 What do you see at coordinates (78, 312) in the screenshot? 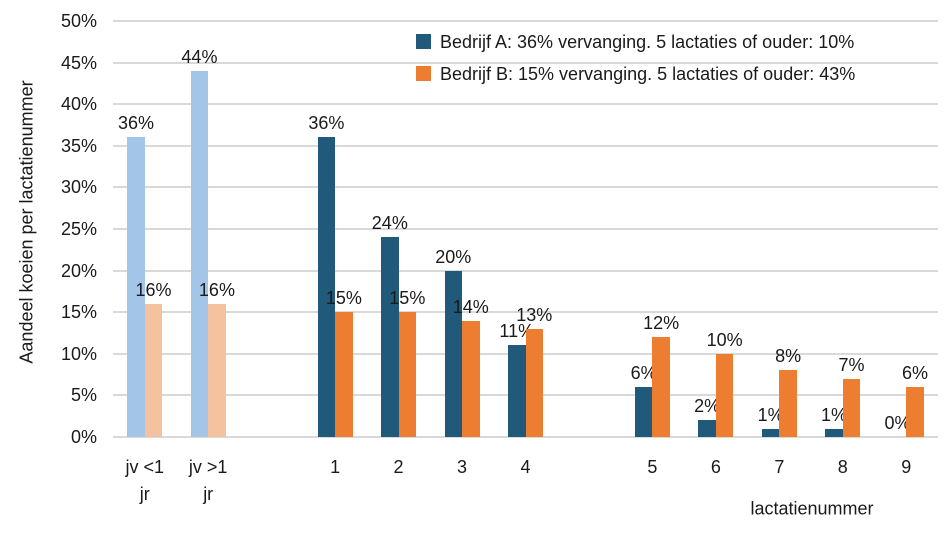
I see `y-tick-label: 15%` at bounding box center [78, 312].